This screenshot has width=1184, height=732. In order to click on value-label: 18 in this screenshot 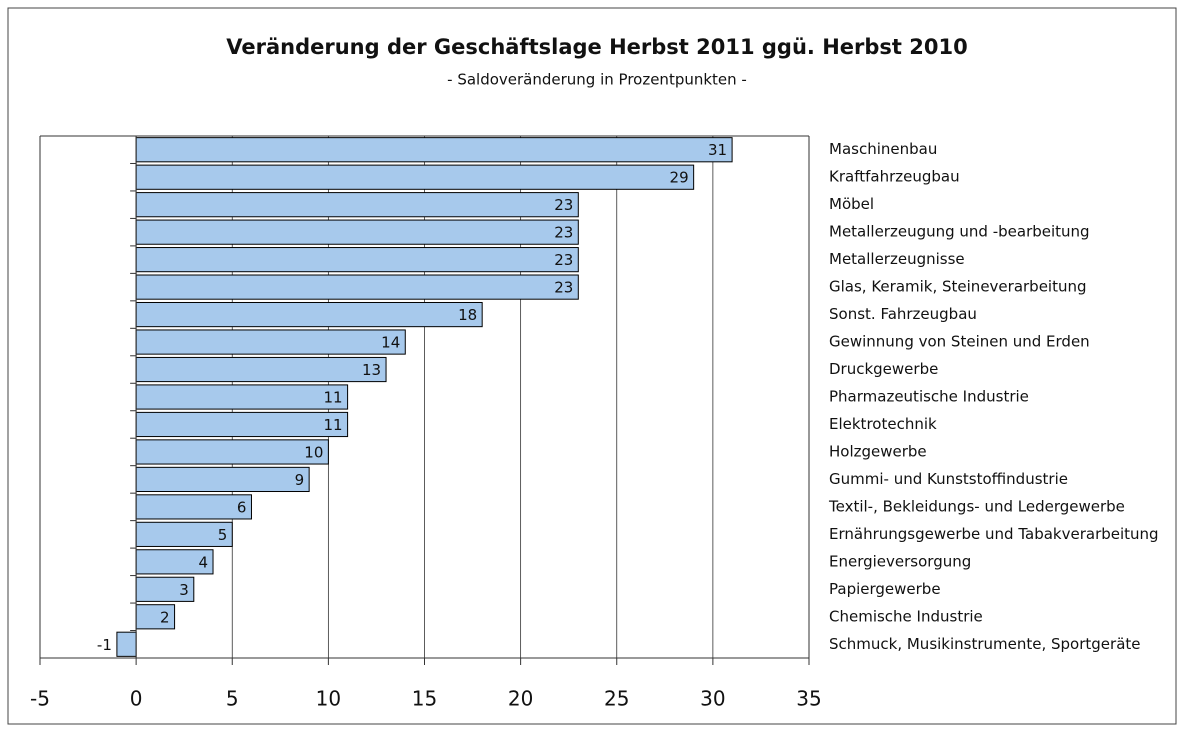, I will do `click(467, 315)`.